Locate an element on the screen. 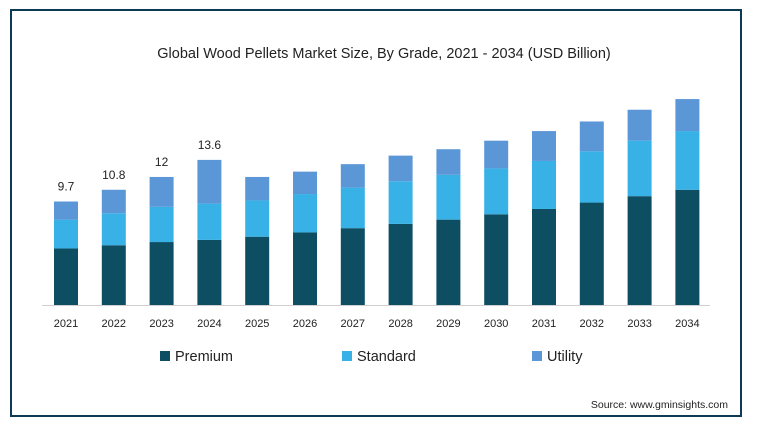  bar-premium-2034 is located at coordinates (687, 247).